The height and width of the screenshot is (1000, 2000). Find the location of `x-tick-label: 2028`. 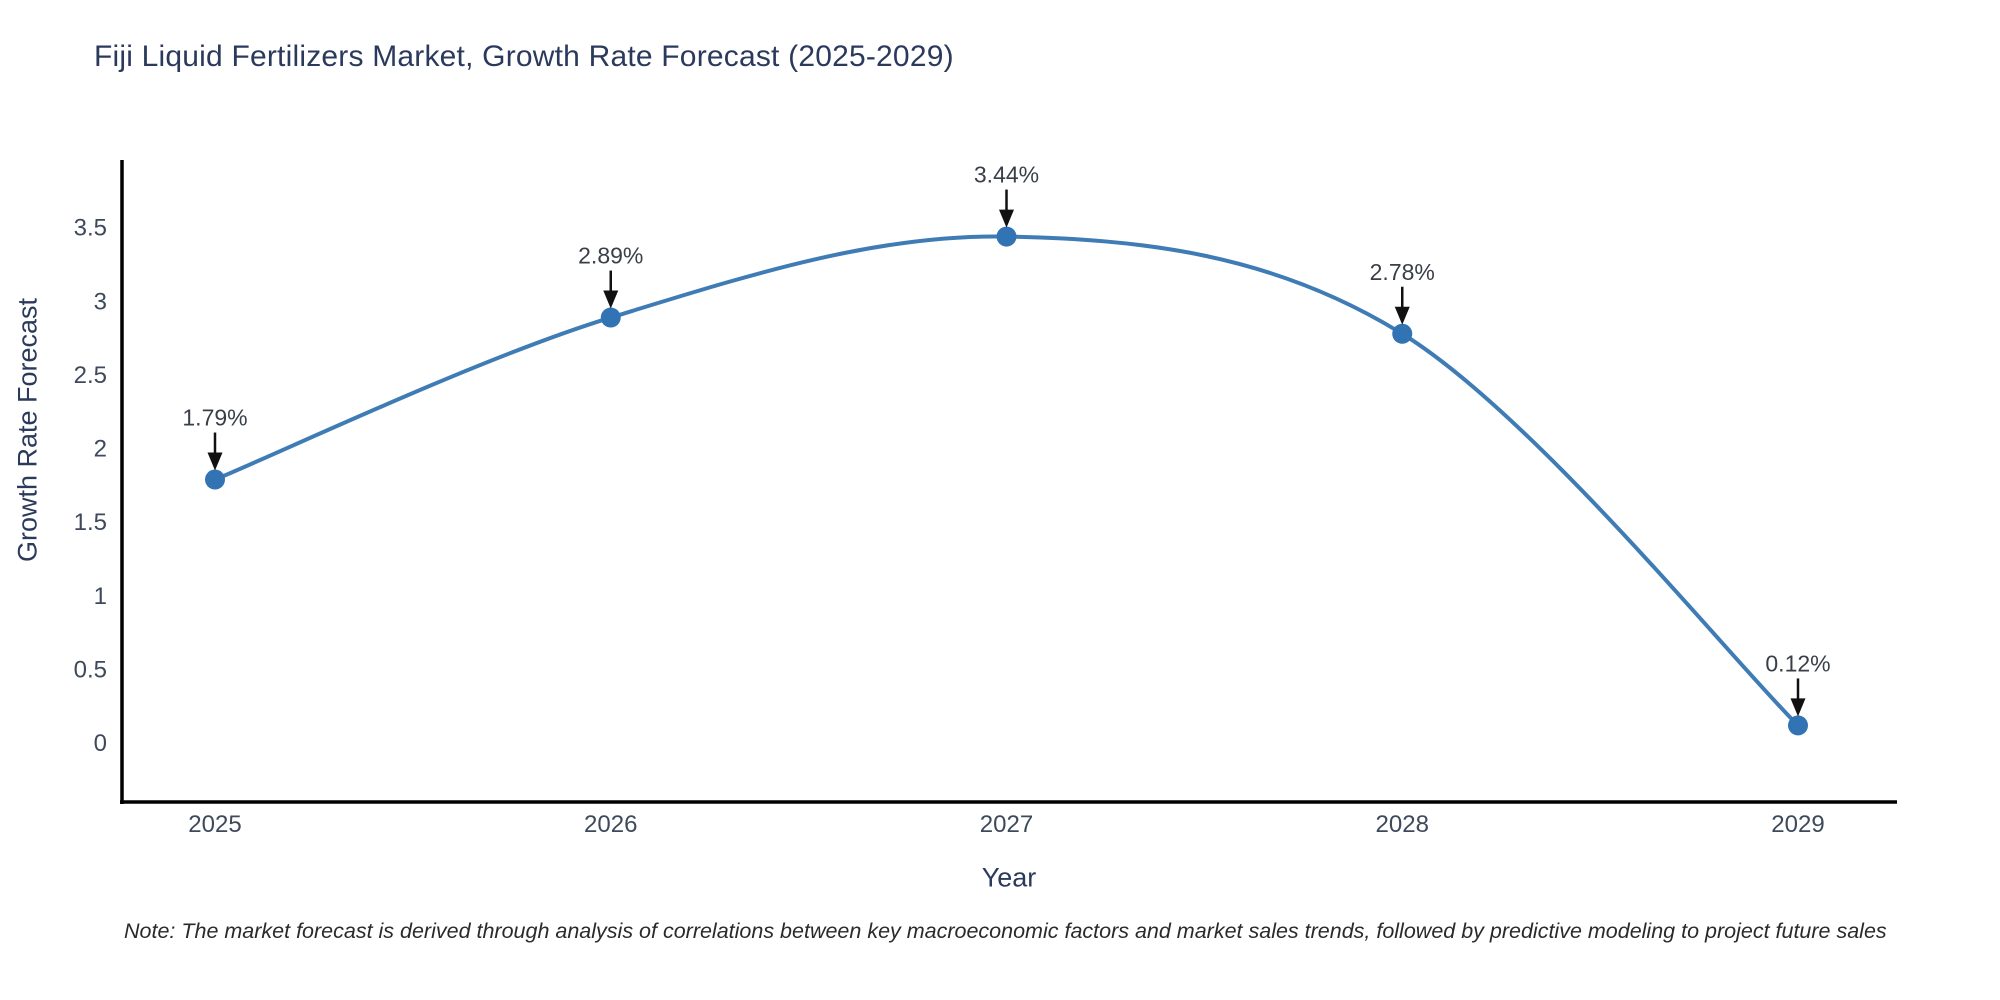

x-tick-label: 2028 is located at coordinates (1402, 824).